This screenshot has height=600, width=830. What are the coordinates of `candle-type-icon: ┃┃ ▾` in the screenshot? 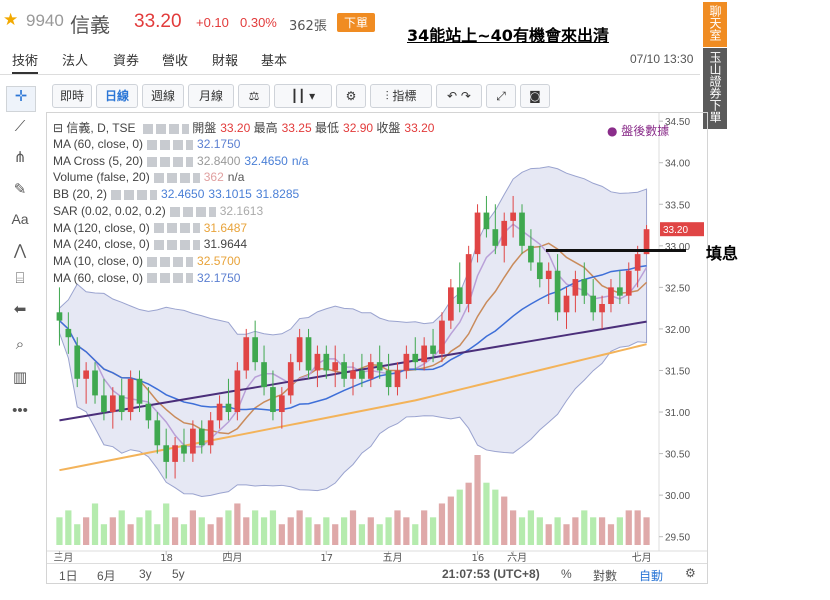 It's located at (303, 96).